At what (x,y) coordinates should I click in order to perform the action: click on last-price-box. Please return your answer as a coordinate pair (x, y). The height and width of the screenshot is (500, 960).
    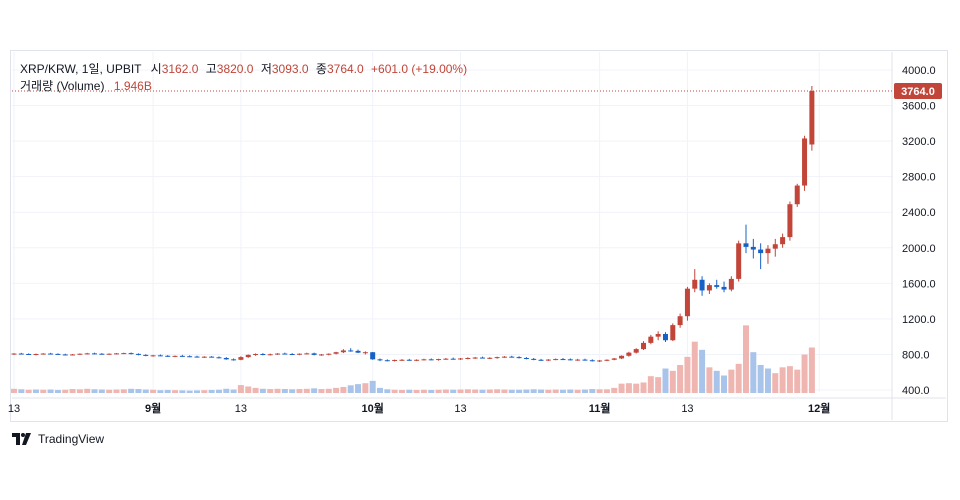
    Looking at the image, I should click on (918, 90).